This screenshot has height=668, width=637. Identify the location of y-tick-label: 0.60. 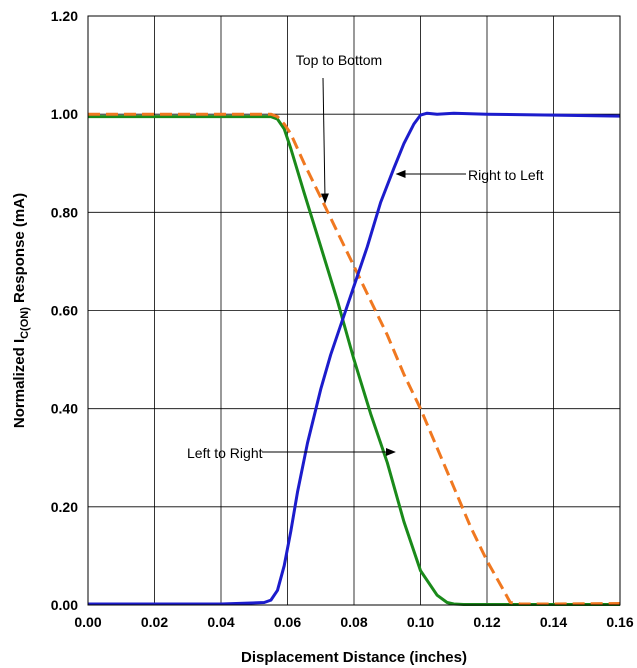
(64, 311).